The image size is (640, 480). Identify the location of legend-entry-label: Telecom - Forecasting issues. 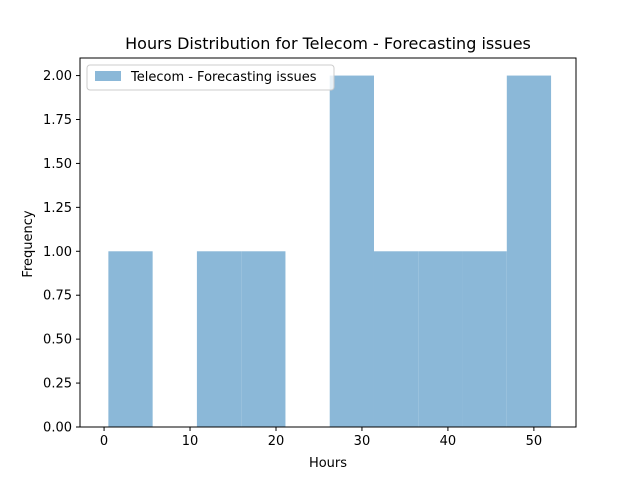
(223, 77).